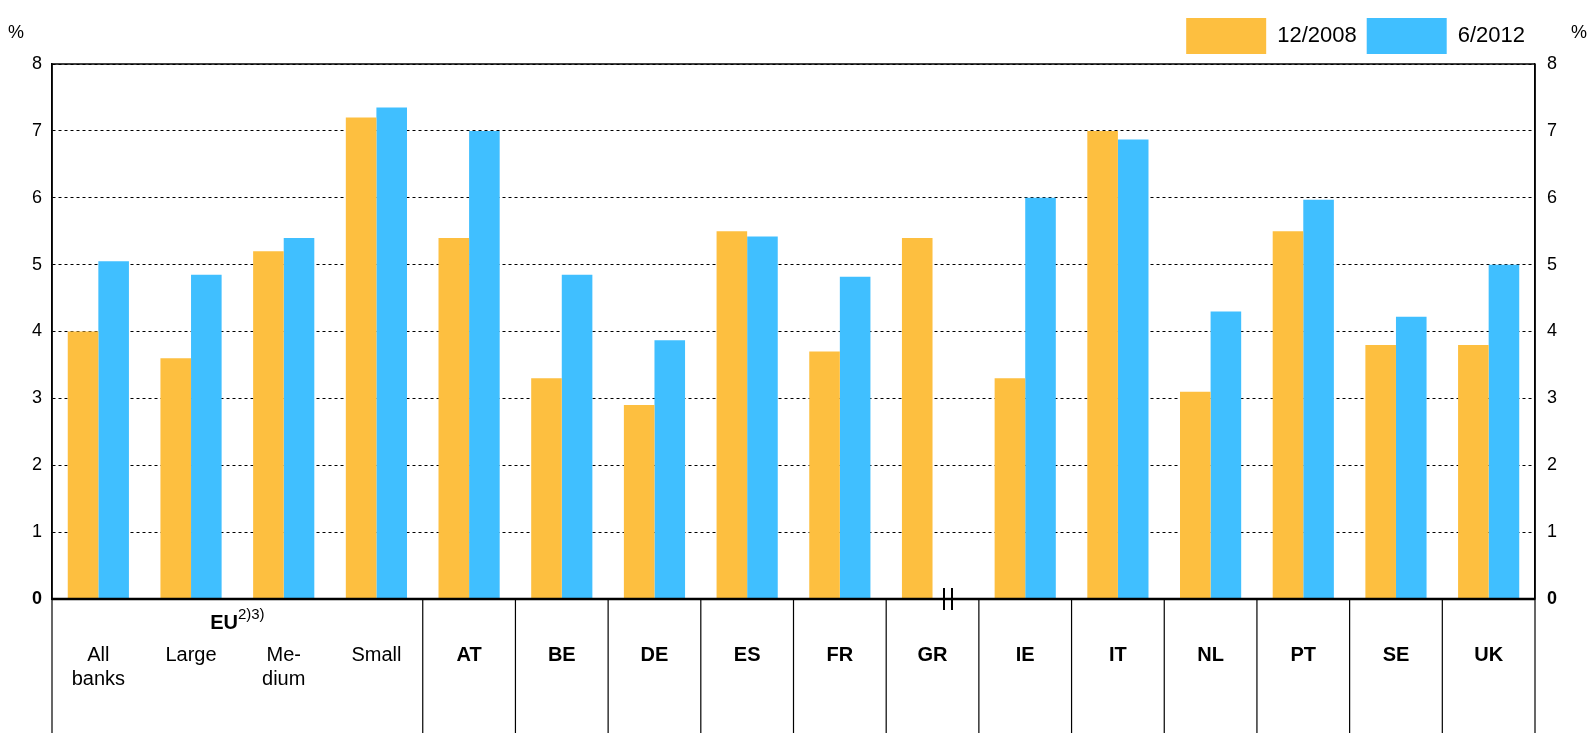 This screenshot has height=735, width=1595. Describe the element at coordinates (36, 531) in the screenshot. I see `y-tick-label: 1` at that location.